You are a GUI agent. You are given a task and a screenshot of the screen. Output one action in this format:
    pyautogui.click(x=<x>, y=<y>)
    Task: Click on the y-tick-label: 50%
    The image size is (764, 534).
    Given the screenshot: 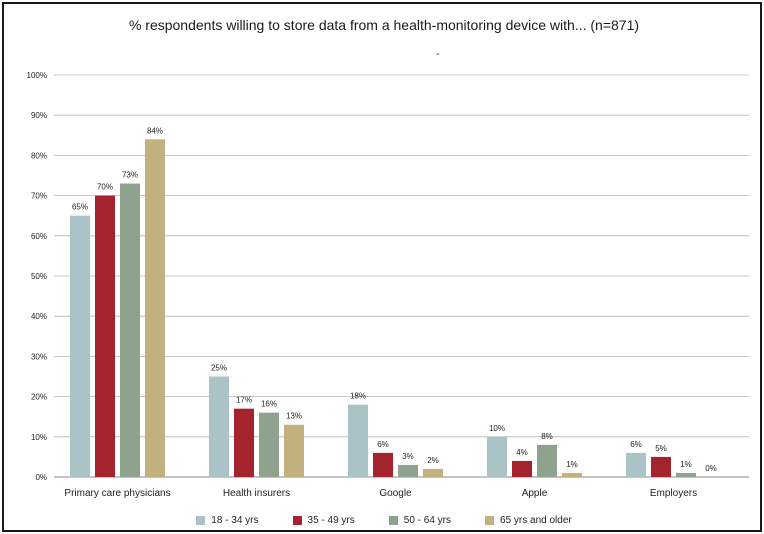 What is the action you would take?
    pyautogui.click(x=39, y=276)
    